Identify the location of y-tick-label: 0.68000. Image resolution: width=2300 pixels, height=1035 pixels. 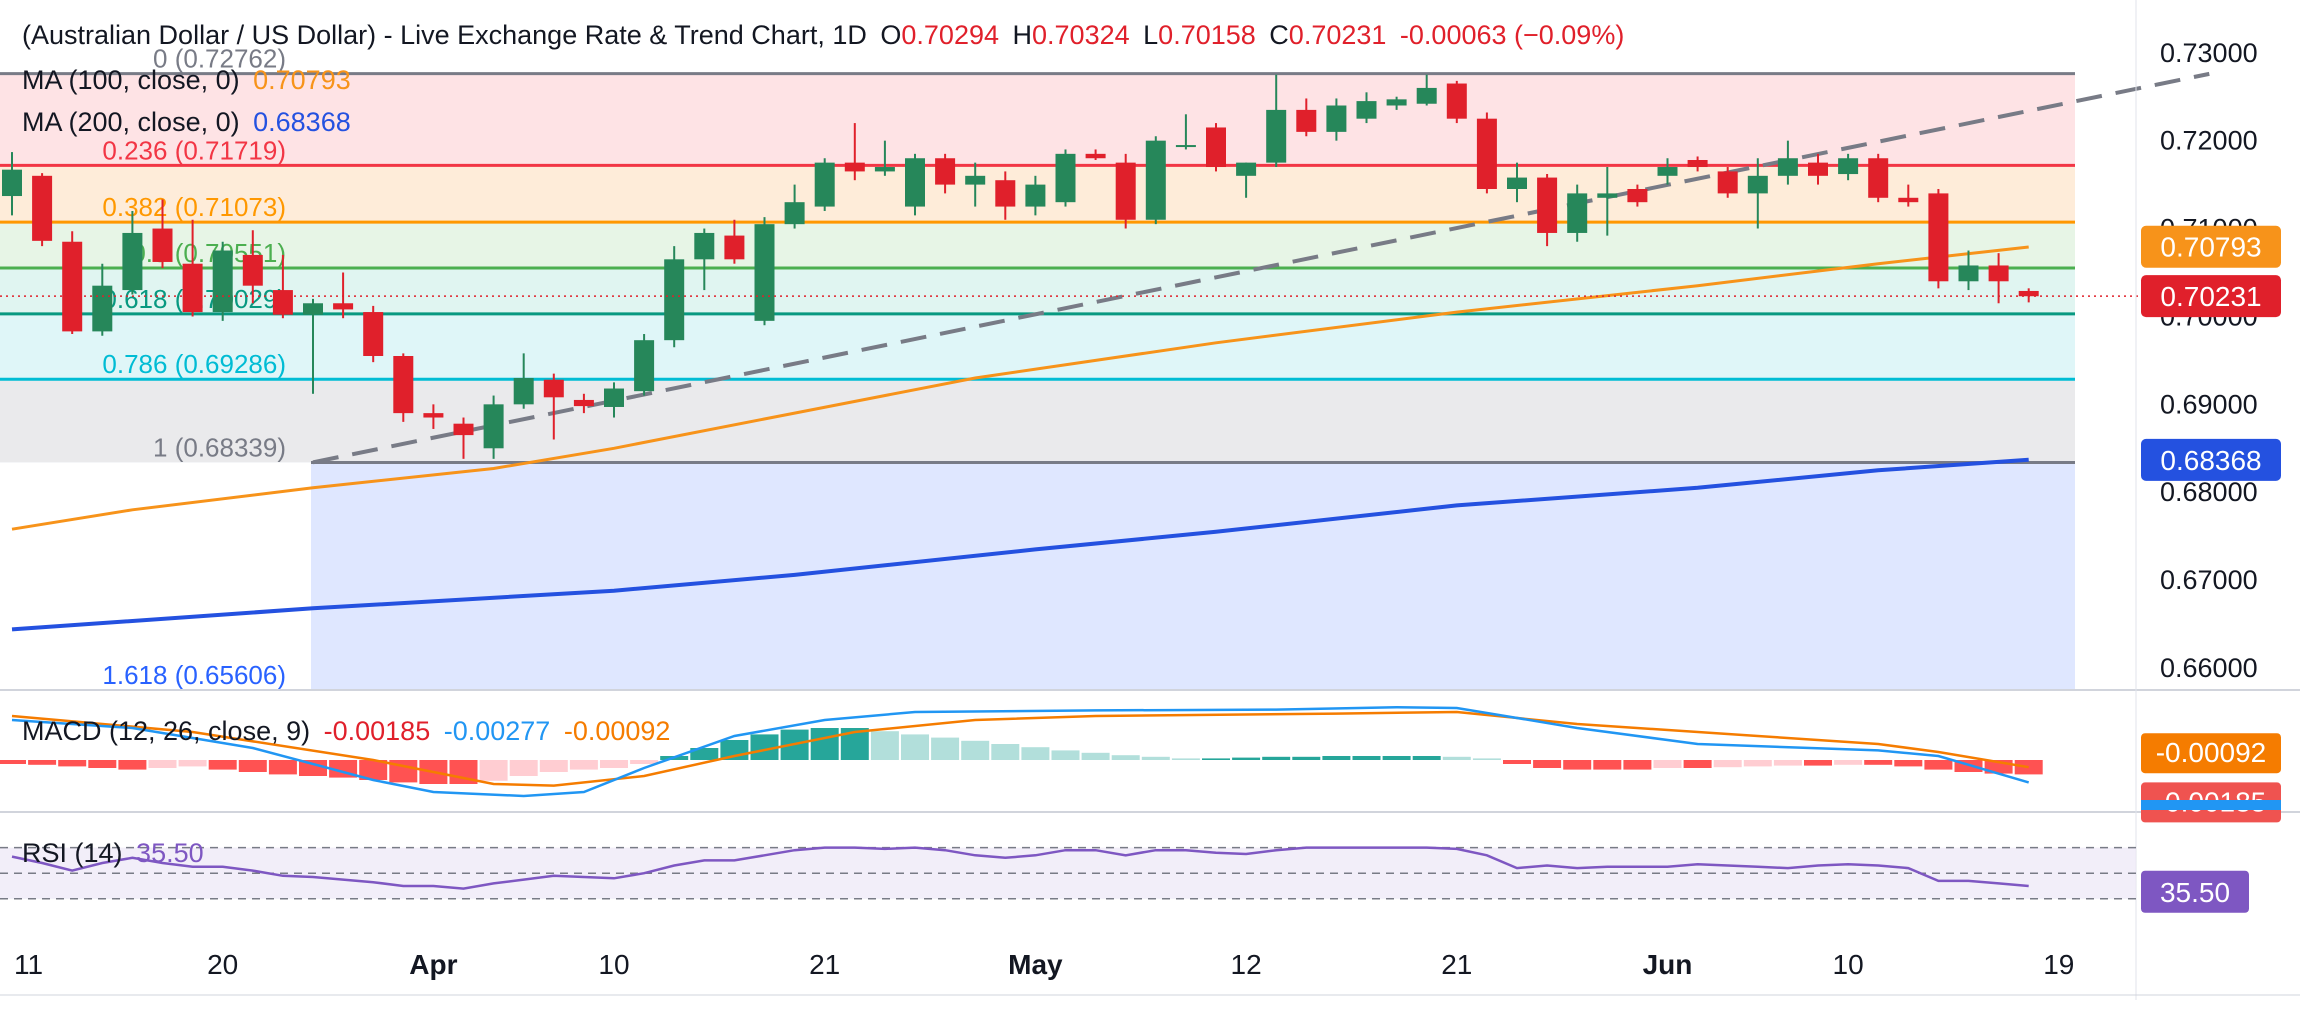
(2209, 492).